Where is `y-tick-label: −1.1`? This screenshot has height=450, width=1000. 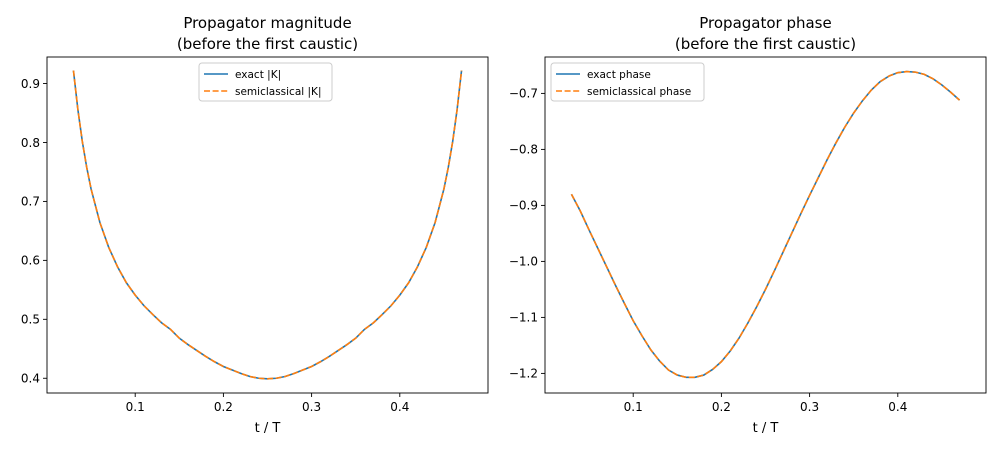 y-tick-label: −1.1 is located at coordinates (523, 318).